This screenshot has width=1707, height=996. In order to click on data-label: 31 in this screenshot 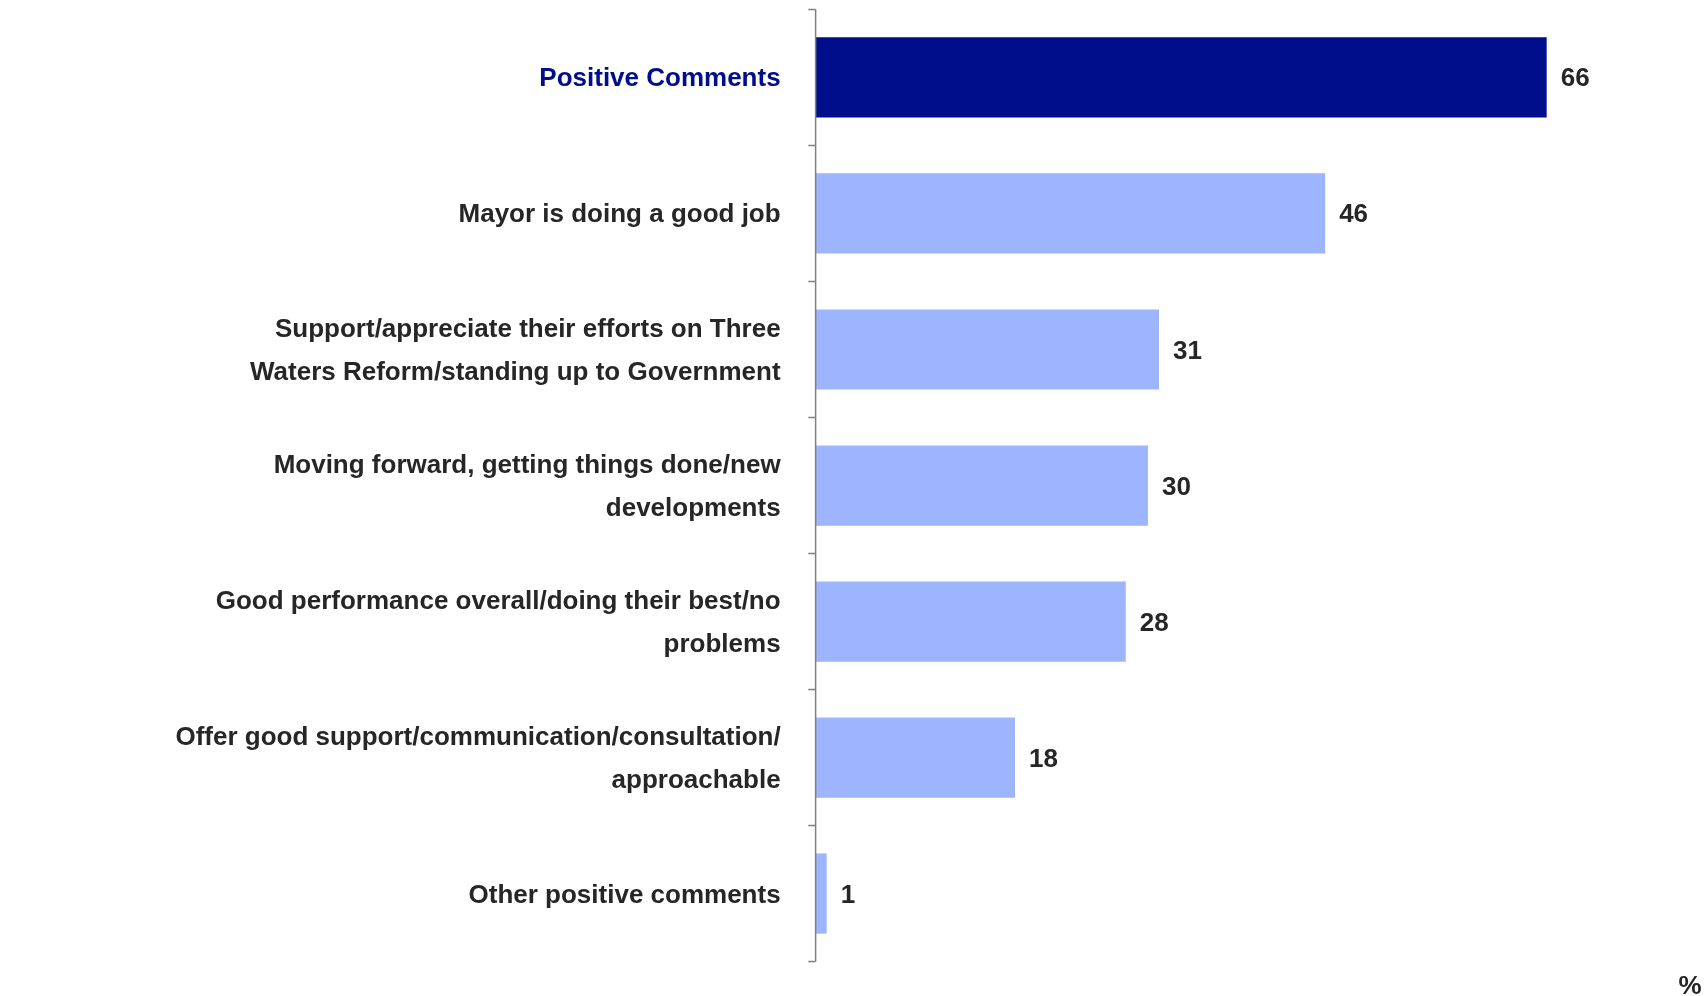, I will do `click(1187, 349)`.